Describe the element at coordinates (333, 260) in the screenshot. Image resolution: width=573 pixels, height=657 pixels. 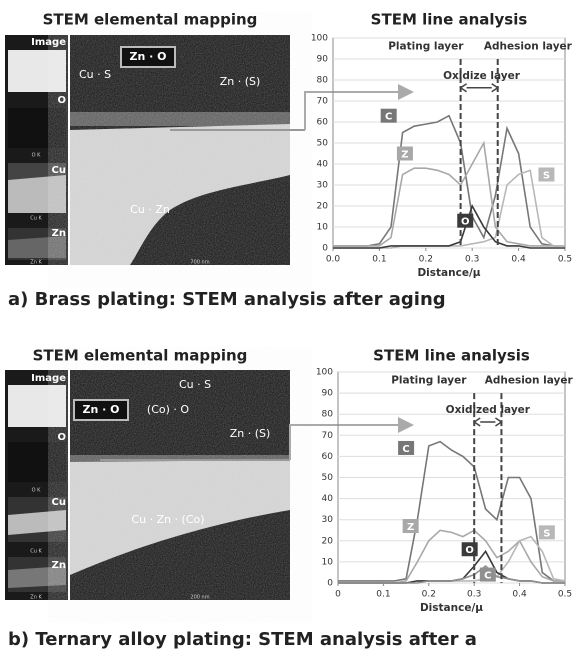
I see `x-tick-label: 0.0` at that location.